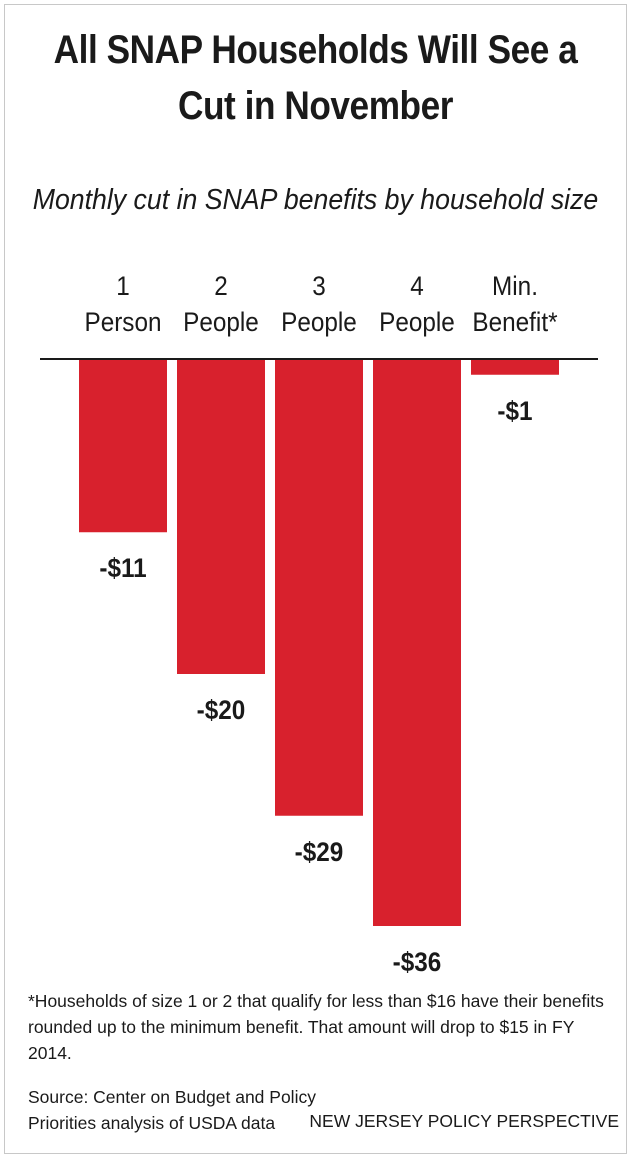 The height and width of the screenshot is (1158, 631). What do you see at coordinates (417, 304) in the screenshot?
I see `category-label-4: 4 People` at bounding box center [417, 304].